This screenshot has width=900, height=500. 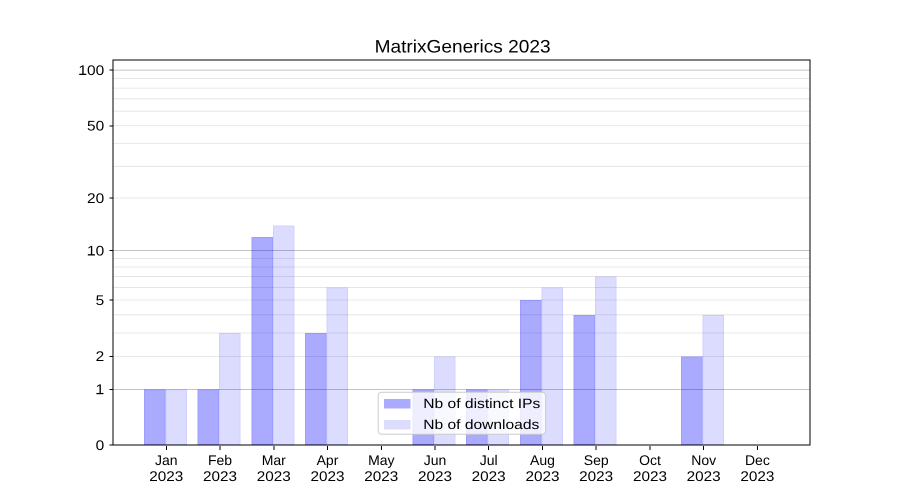 What do you see at coordinates (328, 460) in the screenshot?
I see `svg-text: Apr` at bounding box center [328, 460].